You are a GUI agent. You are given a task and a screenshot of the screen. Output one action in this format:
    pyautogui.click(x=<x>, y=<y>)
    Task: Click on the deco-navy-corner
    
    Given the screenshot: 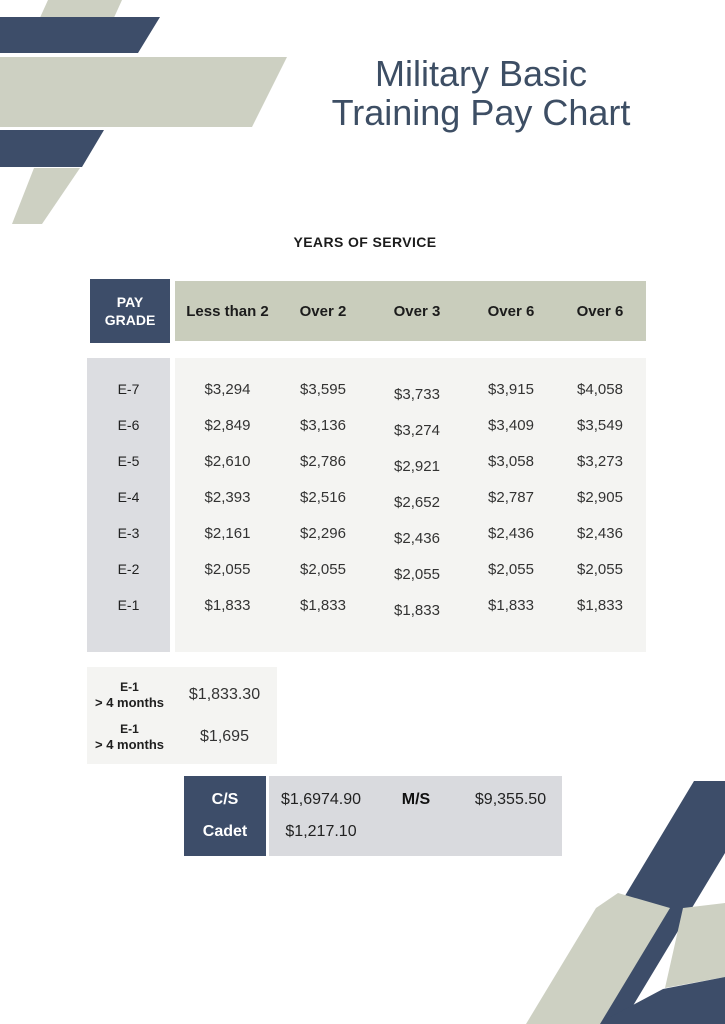 What is the action you would take?
    pyautogui.click(x=661, y=1000)
    